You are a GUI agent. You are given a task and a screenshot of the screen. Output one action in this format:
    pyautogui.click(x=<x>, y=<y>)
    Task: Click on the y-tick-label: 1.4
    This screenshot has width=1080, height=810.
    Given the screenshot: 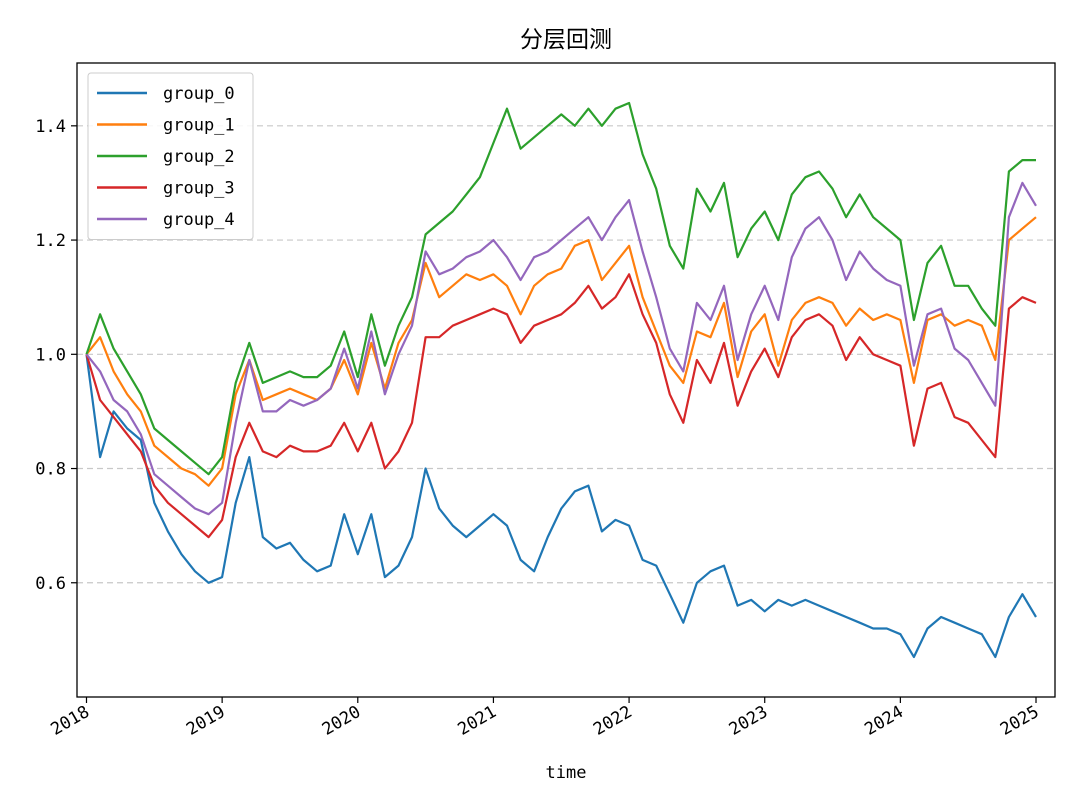 What is the action you would take?
    pyautogui.click(x=50, y=127)
    